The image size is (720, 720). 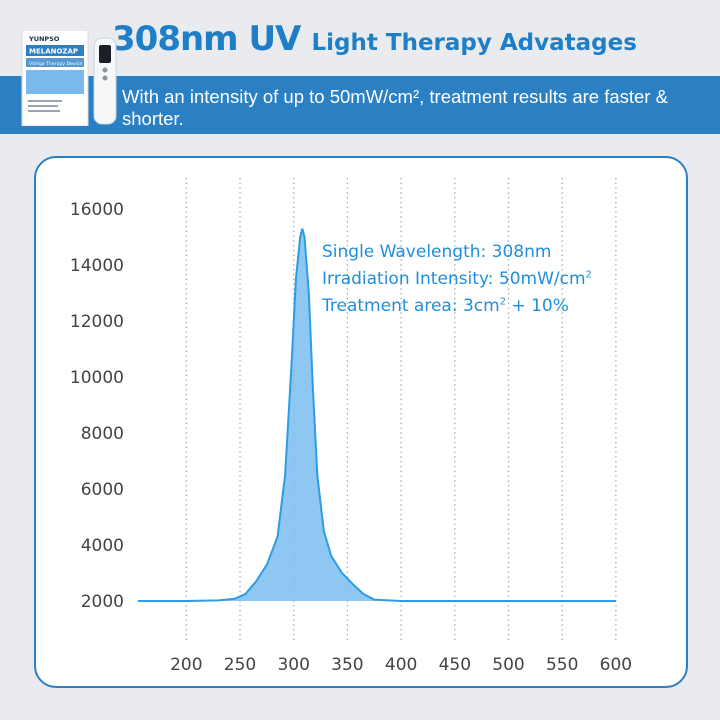 I want to click on product-tagline: Vitiligo Therapy Device, so click(x=55, y=64).